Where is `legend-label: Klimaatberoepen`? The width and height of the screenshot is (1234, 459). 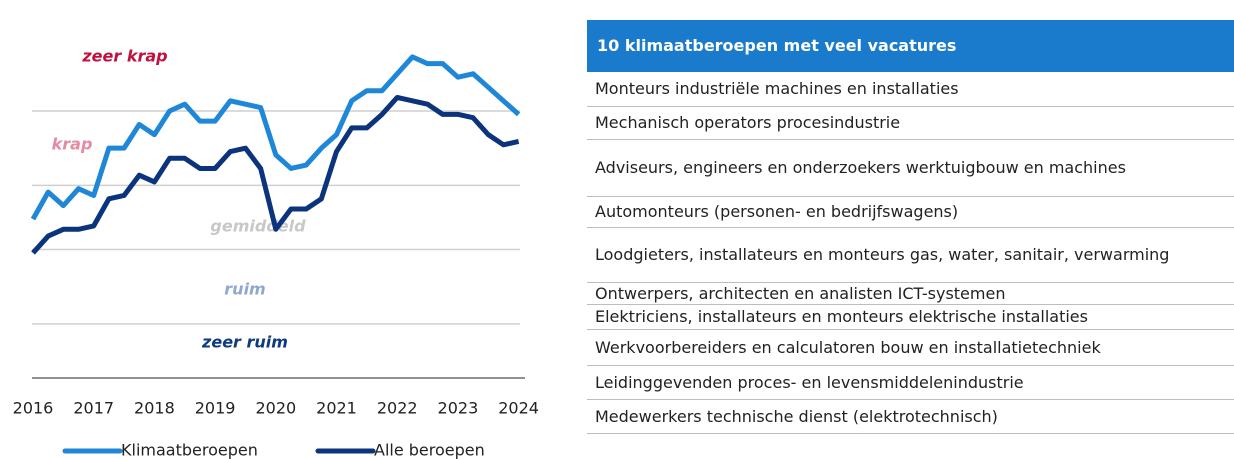 legend-label: Klimaatberoepen is located at coordinates (189, 450).